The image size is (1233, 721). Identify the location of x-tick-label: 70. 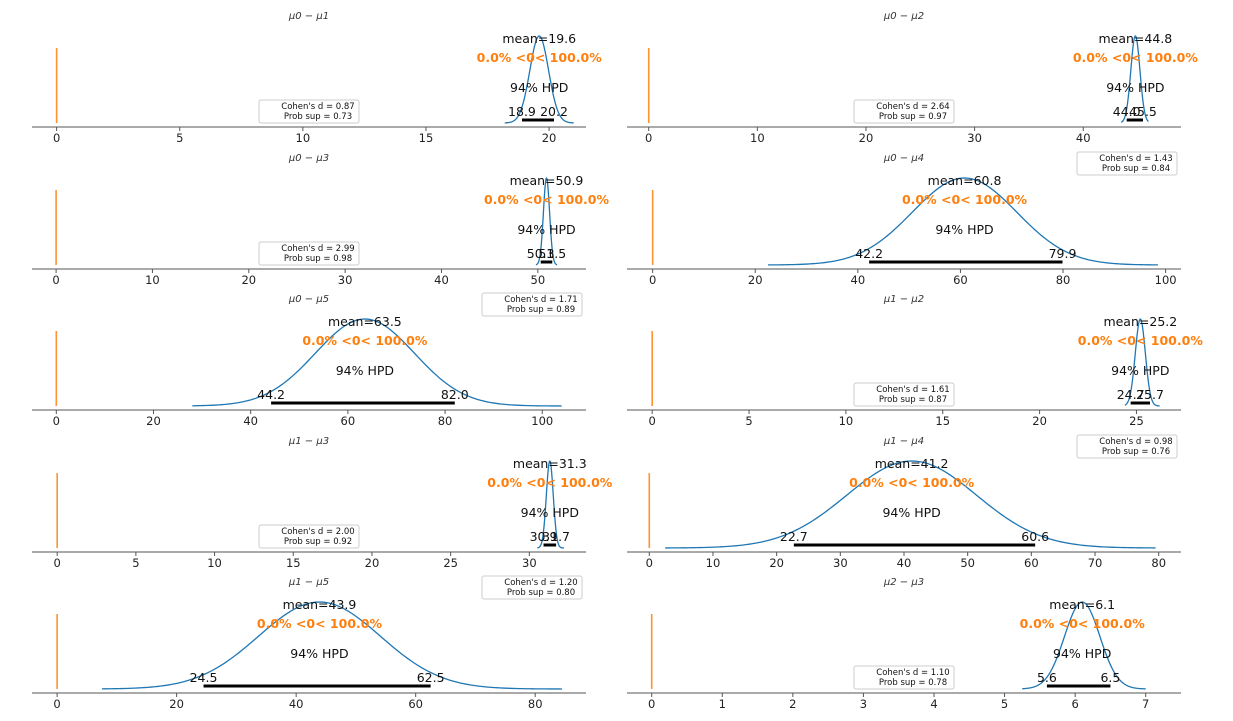
(1095, 563).